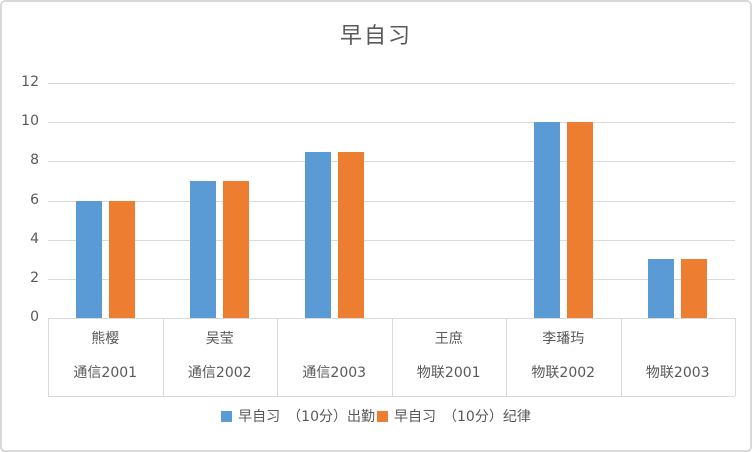  Describe the element at coordinates (563, 339) in the screenshot. I see `category-name: 李璠玙` at that location.